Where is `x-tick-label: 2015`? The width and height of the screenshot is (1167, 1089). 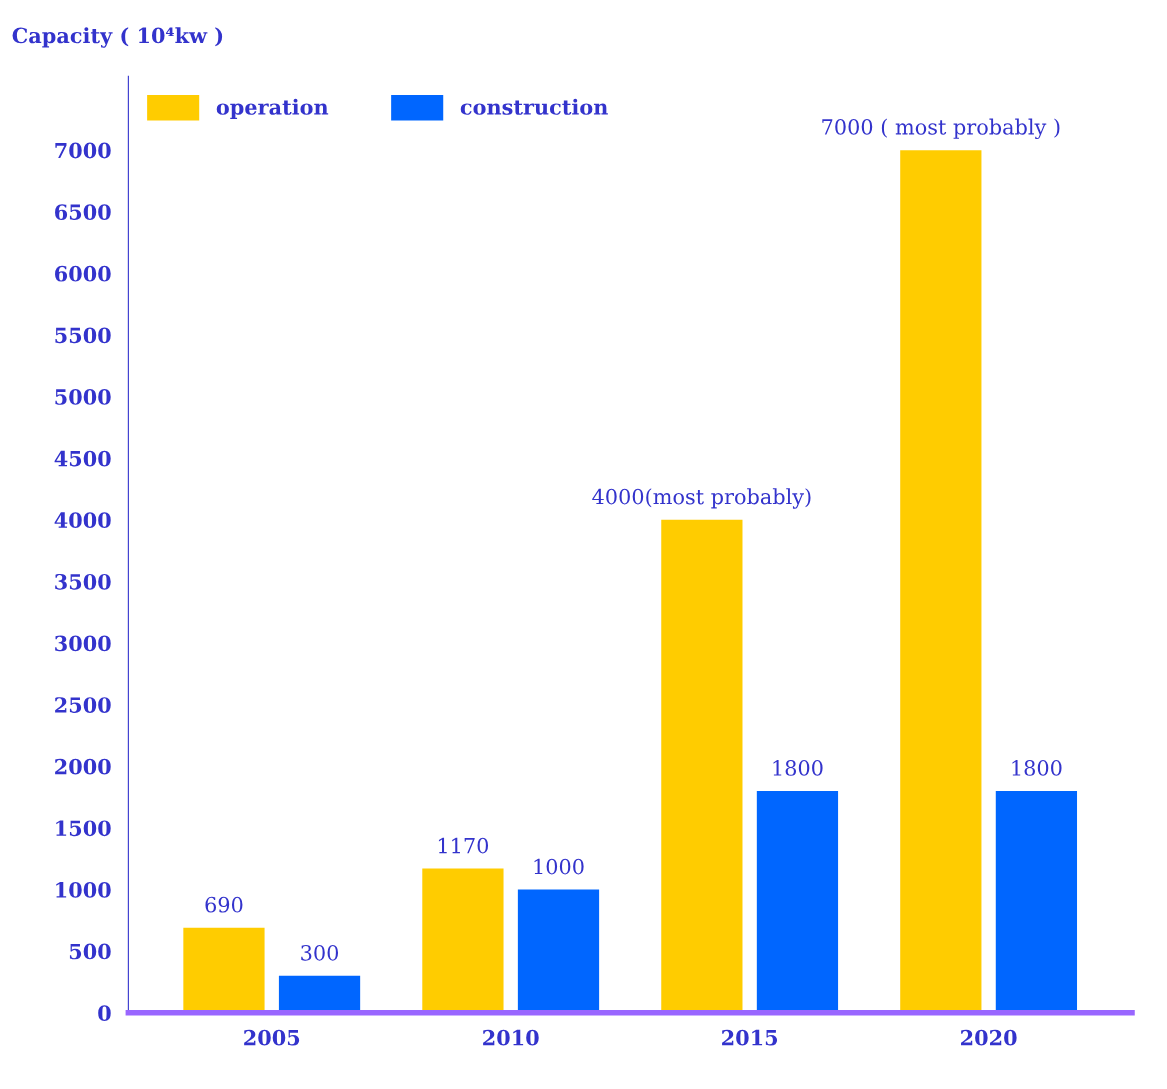 x-tick-label: 2015 is located at coordinates (750, 1037).